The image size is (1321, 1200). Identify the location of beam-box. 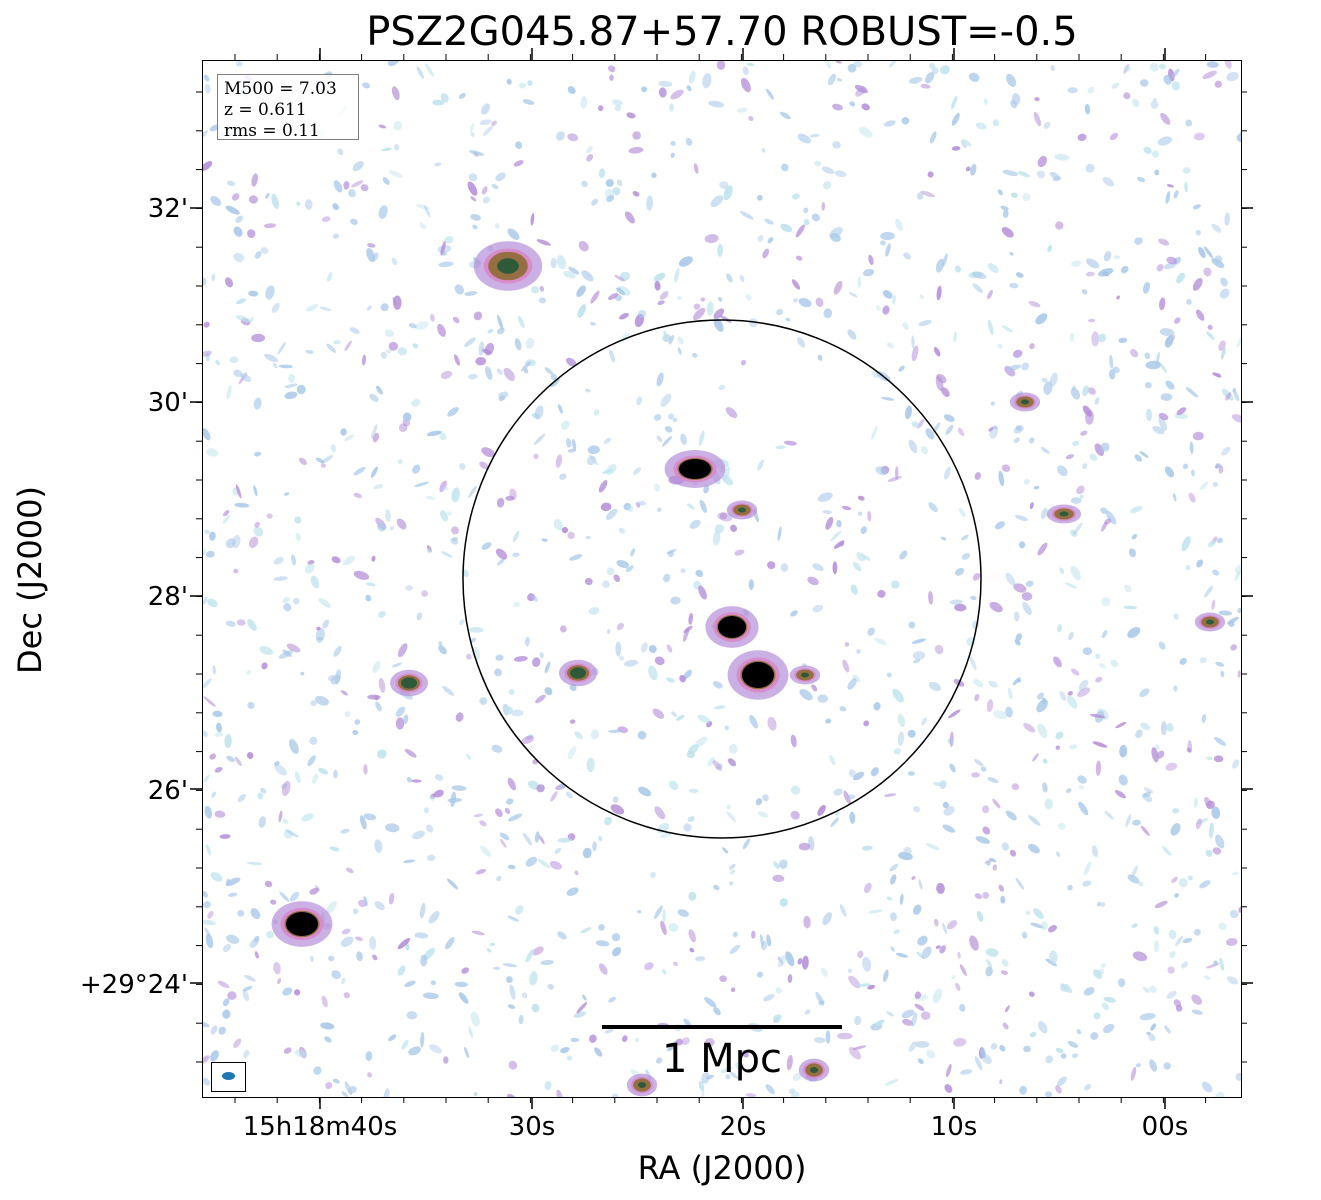
(228, 1077).